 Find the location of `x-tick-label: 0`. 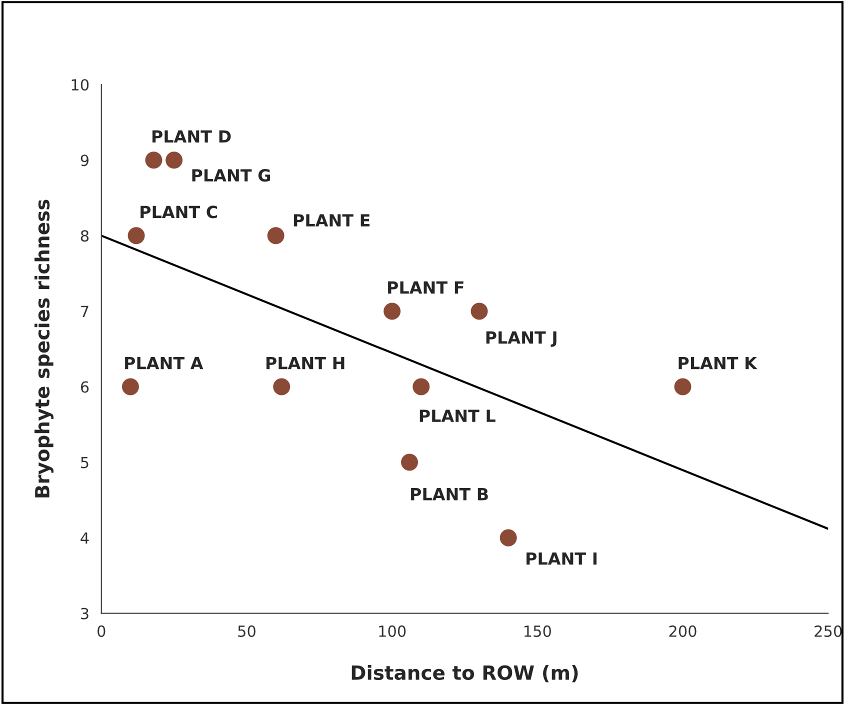

x-tick-label: 0 is located at coordinates (102, 631).